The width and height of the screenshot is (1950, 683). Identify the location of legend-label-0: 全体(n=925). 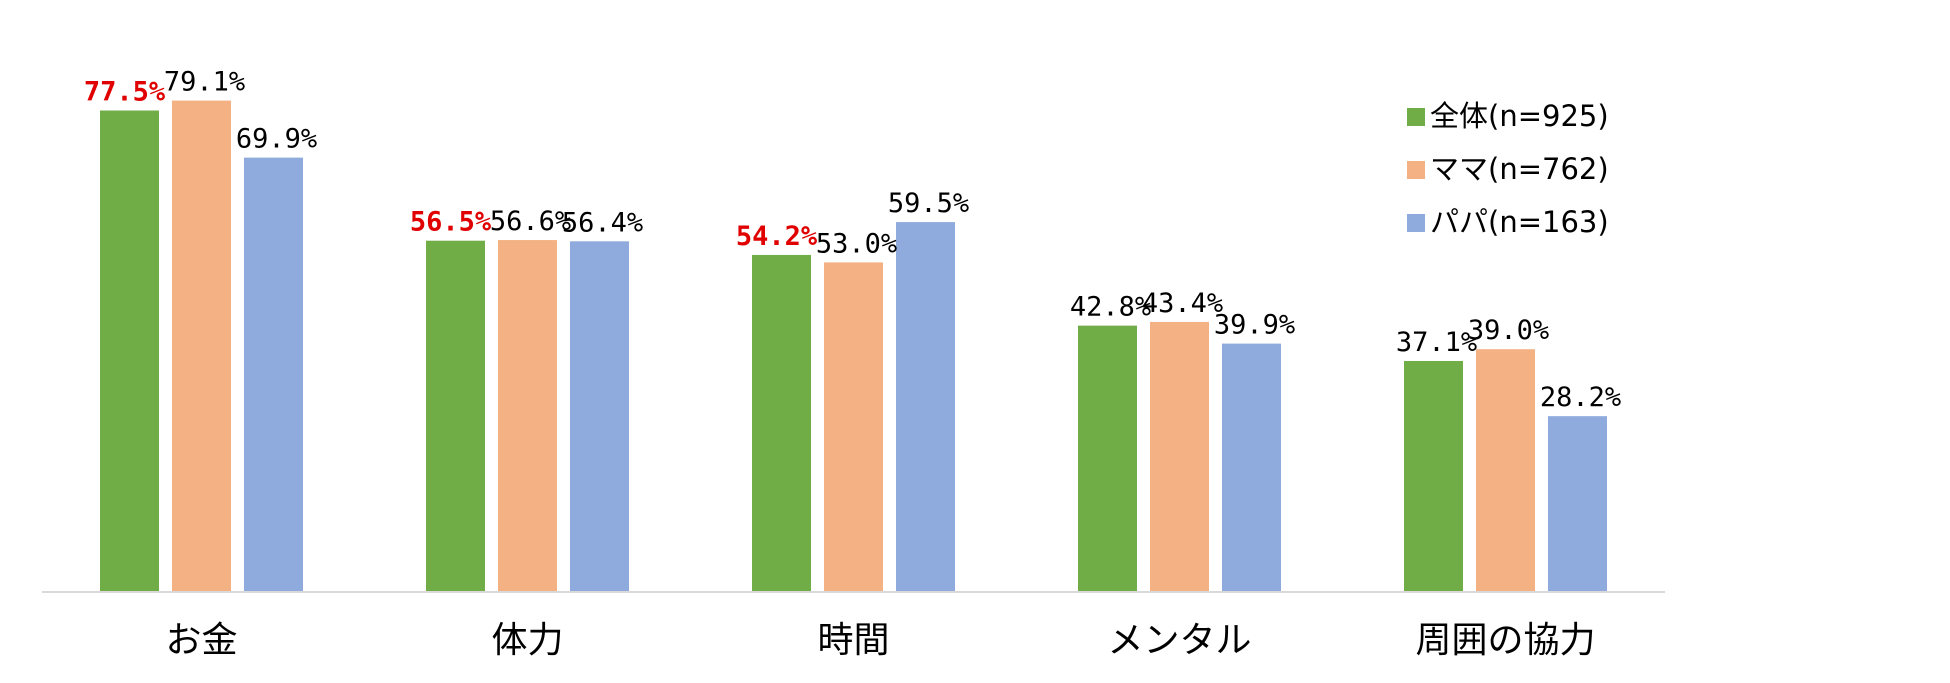
(1519, 116).